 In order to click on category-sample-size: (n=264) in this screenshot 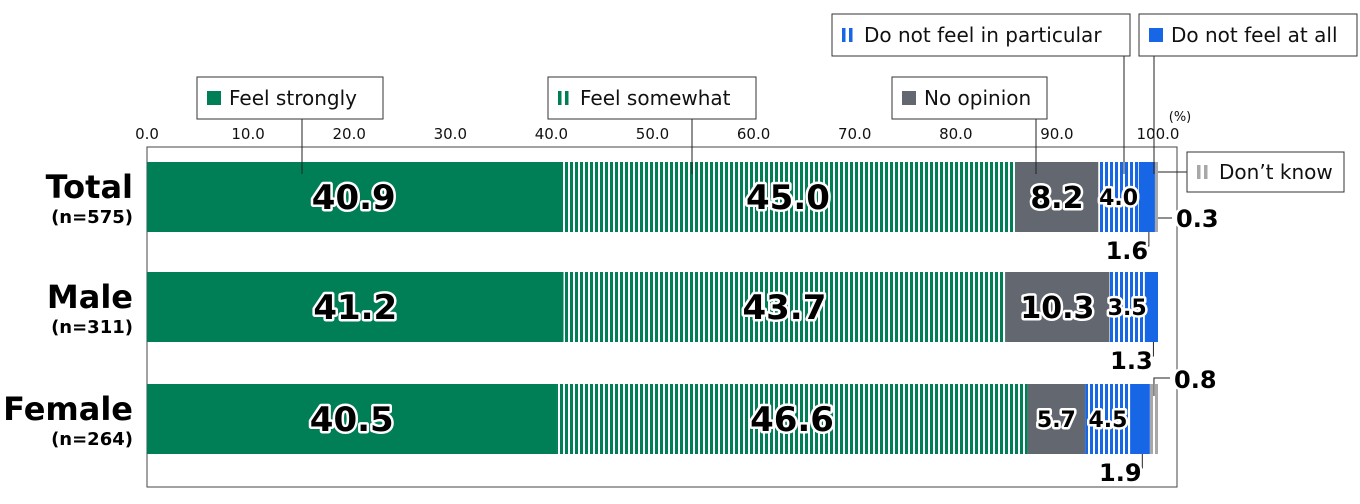, I will do `click(92, 439)`.